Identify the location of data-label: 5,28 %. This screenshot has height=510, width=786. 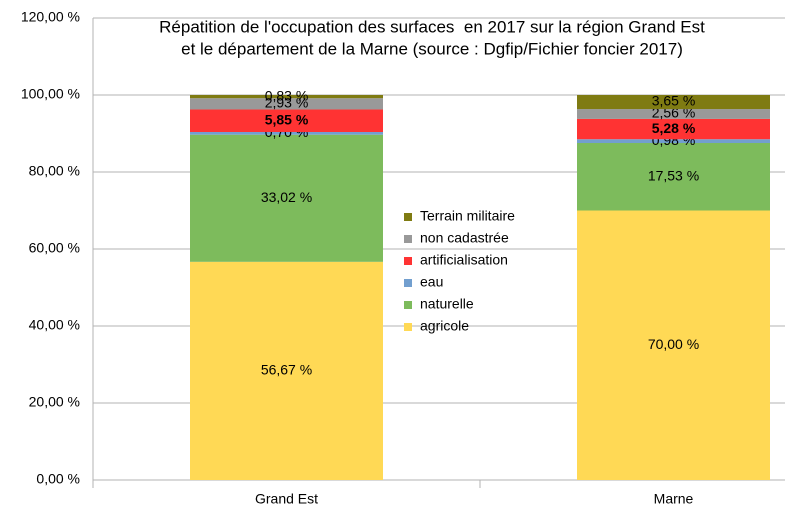
(674, 128).